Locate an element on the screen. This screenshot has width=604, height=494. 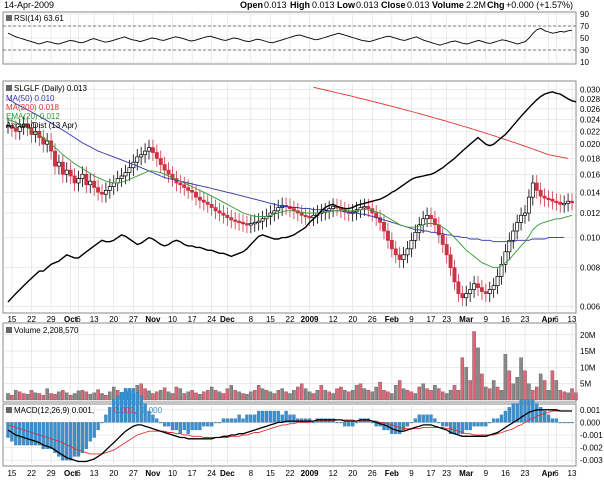
macd-legend-signal: 0.001, is located at coordinates (125, 410).